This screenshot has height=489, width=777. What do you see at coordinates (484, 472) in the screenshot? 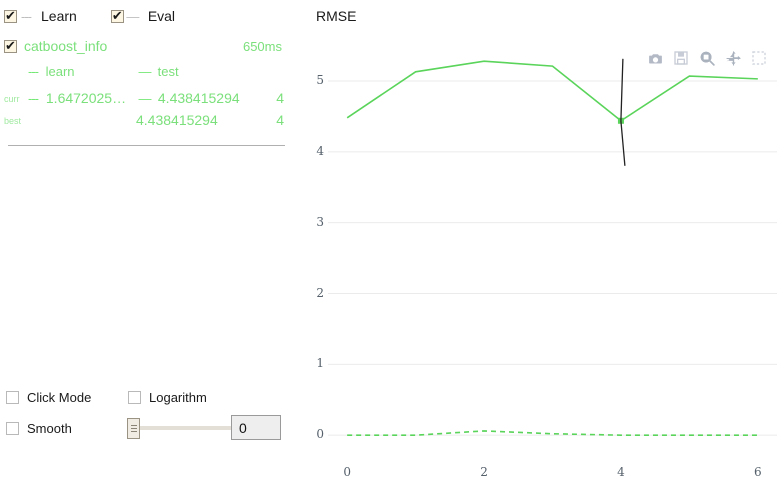
I see `x-axis-tick: 2` at bounding box center [484, 472].